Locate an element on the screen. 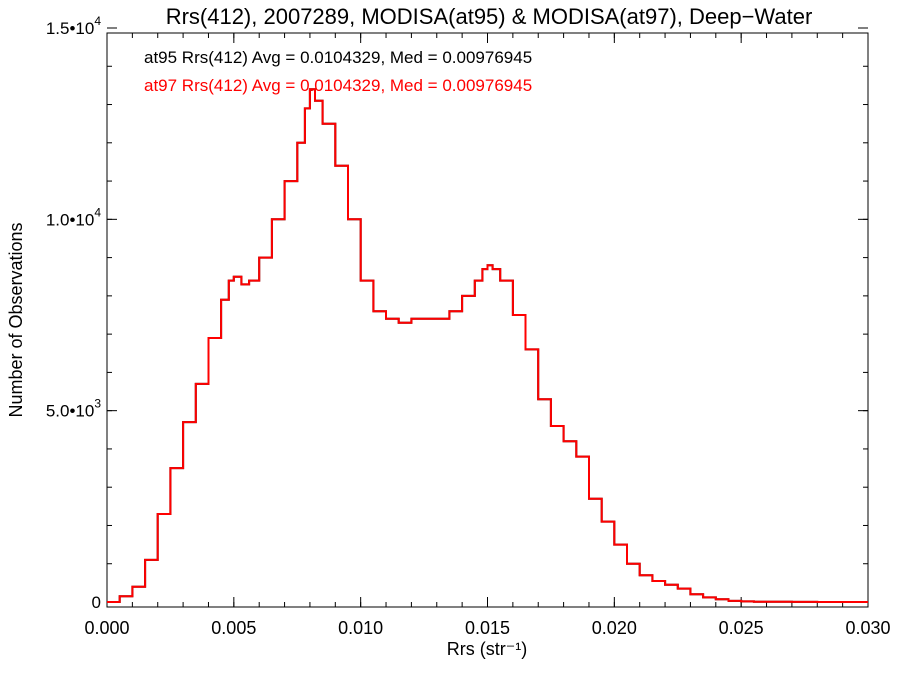 Image resolution: width=900 pixels, height=675 pixels. y-tick-label: 1.0•104 is located at coordinates (74, 217).